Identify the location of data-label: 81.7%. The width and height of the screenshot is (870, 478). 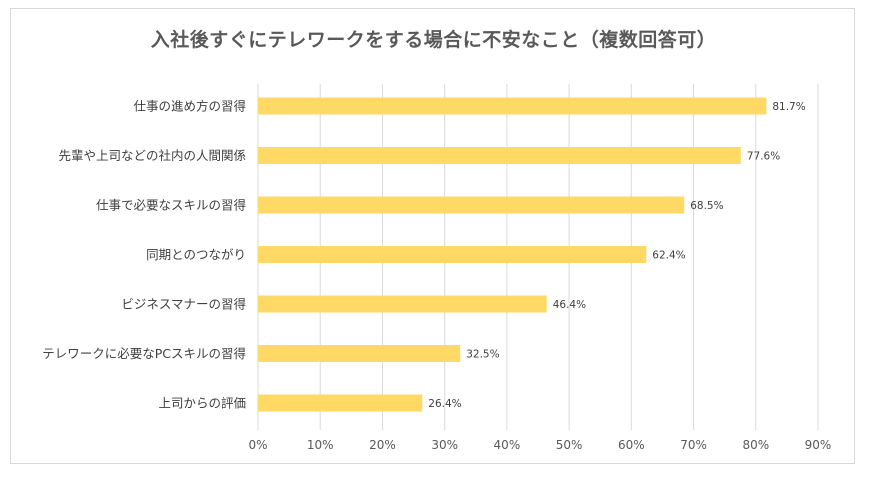
(788, 107).